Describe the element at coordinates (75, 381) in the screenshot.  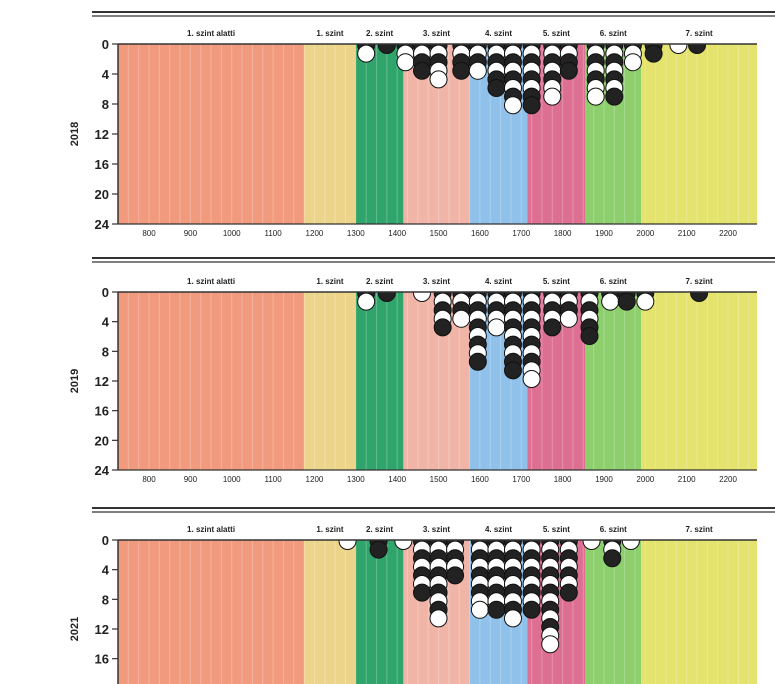
I see `panel-year-label: 2019` at that location.